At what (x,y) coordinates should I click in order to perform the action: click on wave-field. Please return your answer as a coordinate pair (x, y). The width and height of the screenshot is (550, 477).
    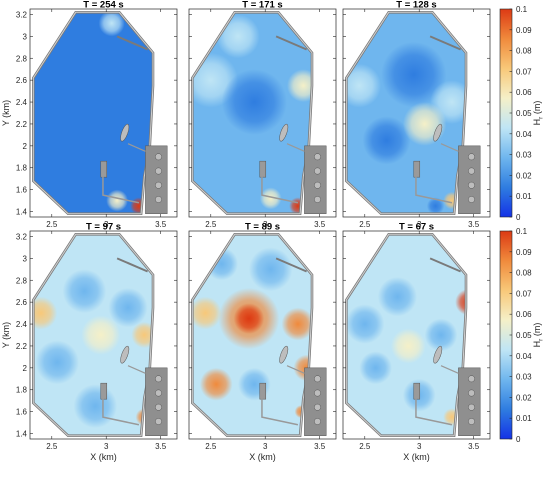
    Looking at the image, I should click on (406, 113).